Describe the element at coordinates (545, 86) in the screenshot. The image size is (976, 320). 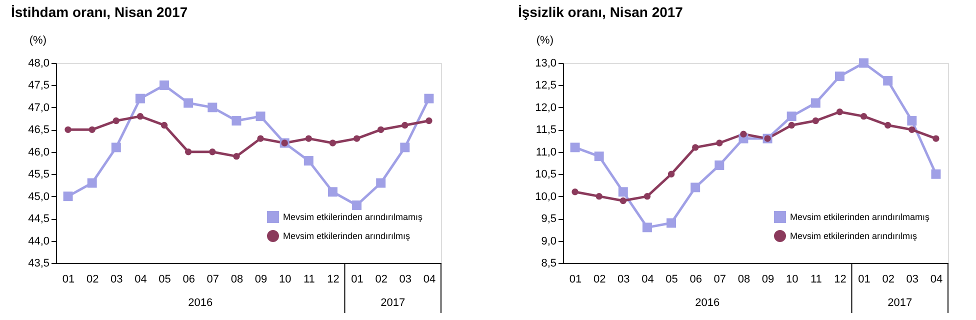
I see `y-tick-label: 12,5` at that location.